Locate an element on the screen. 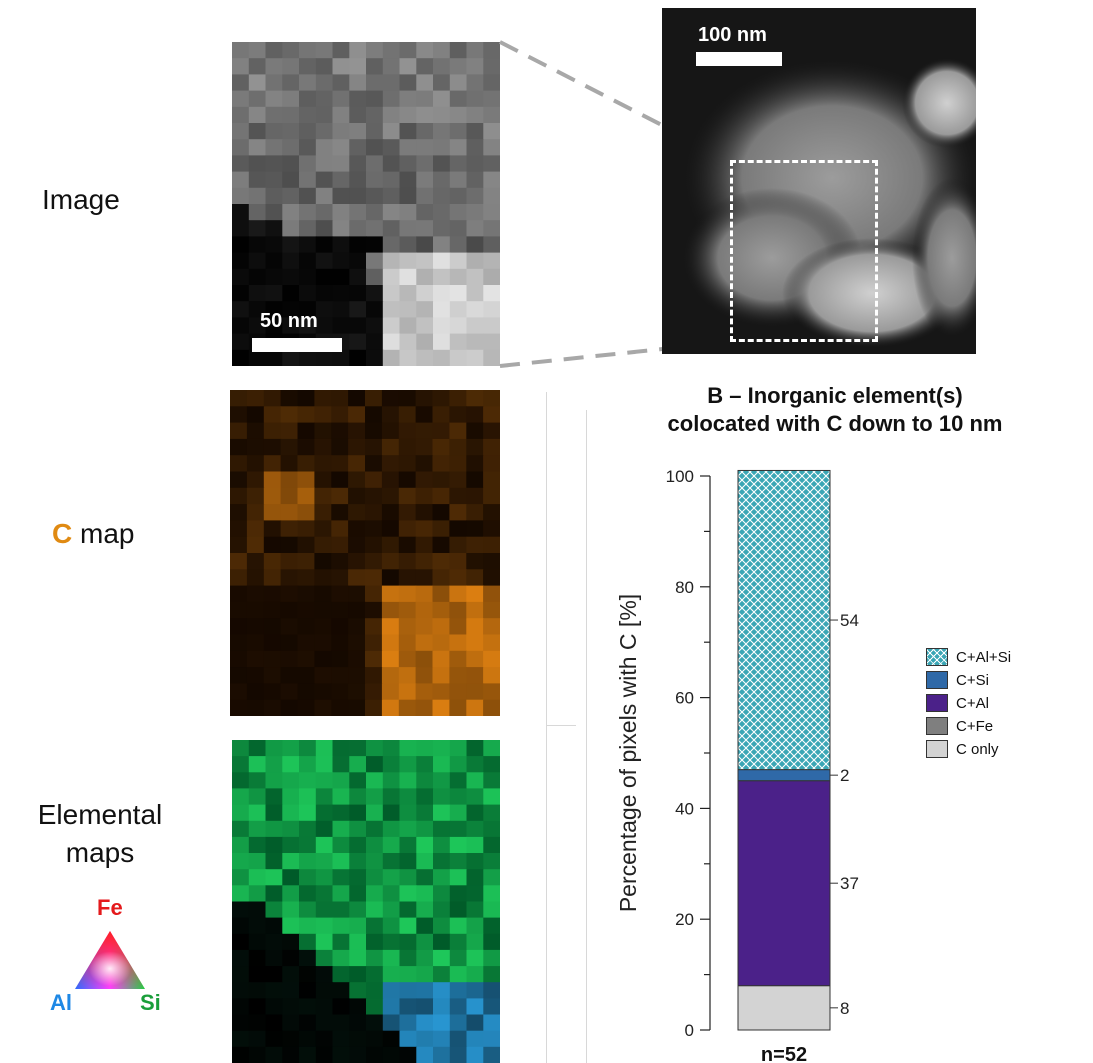 The height and width of the screenshot is (1063, 1093). legend-swatch is located at coordinates (937, 703).